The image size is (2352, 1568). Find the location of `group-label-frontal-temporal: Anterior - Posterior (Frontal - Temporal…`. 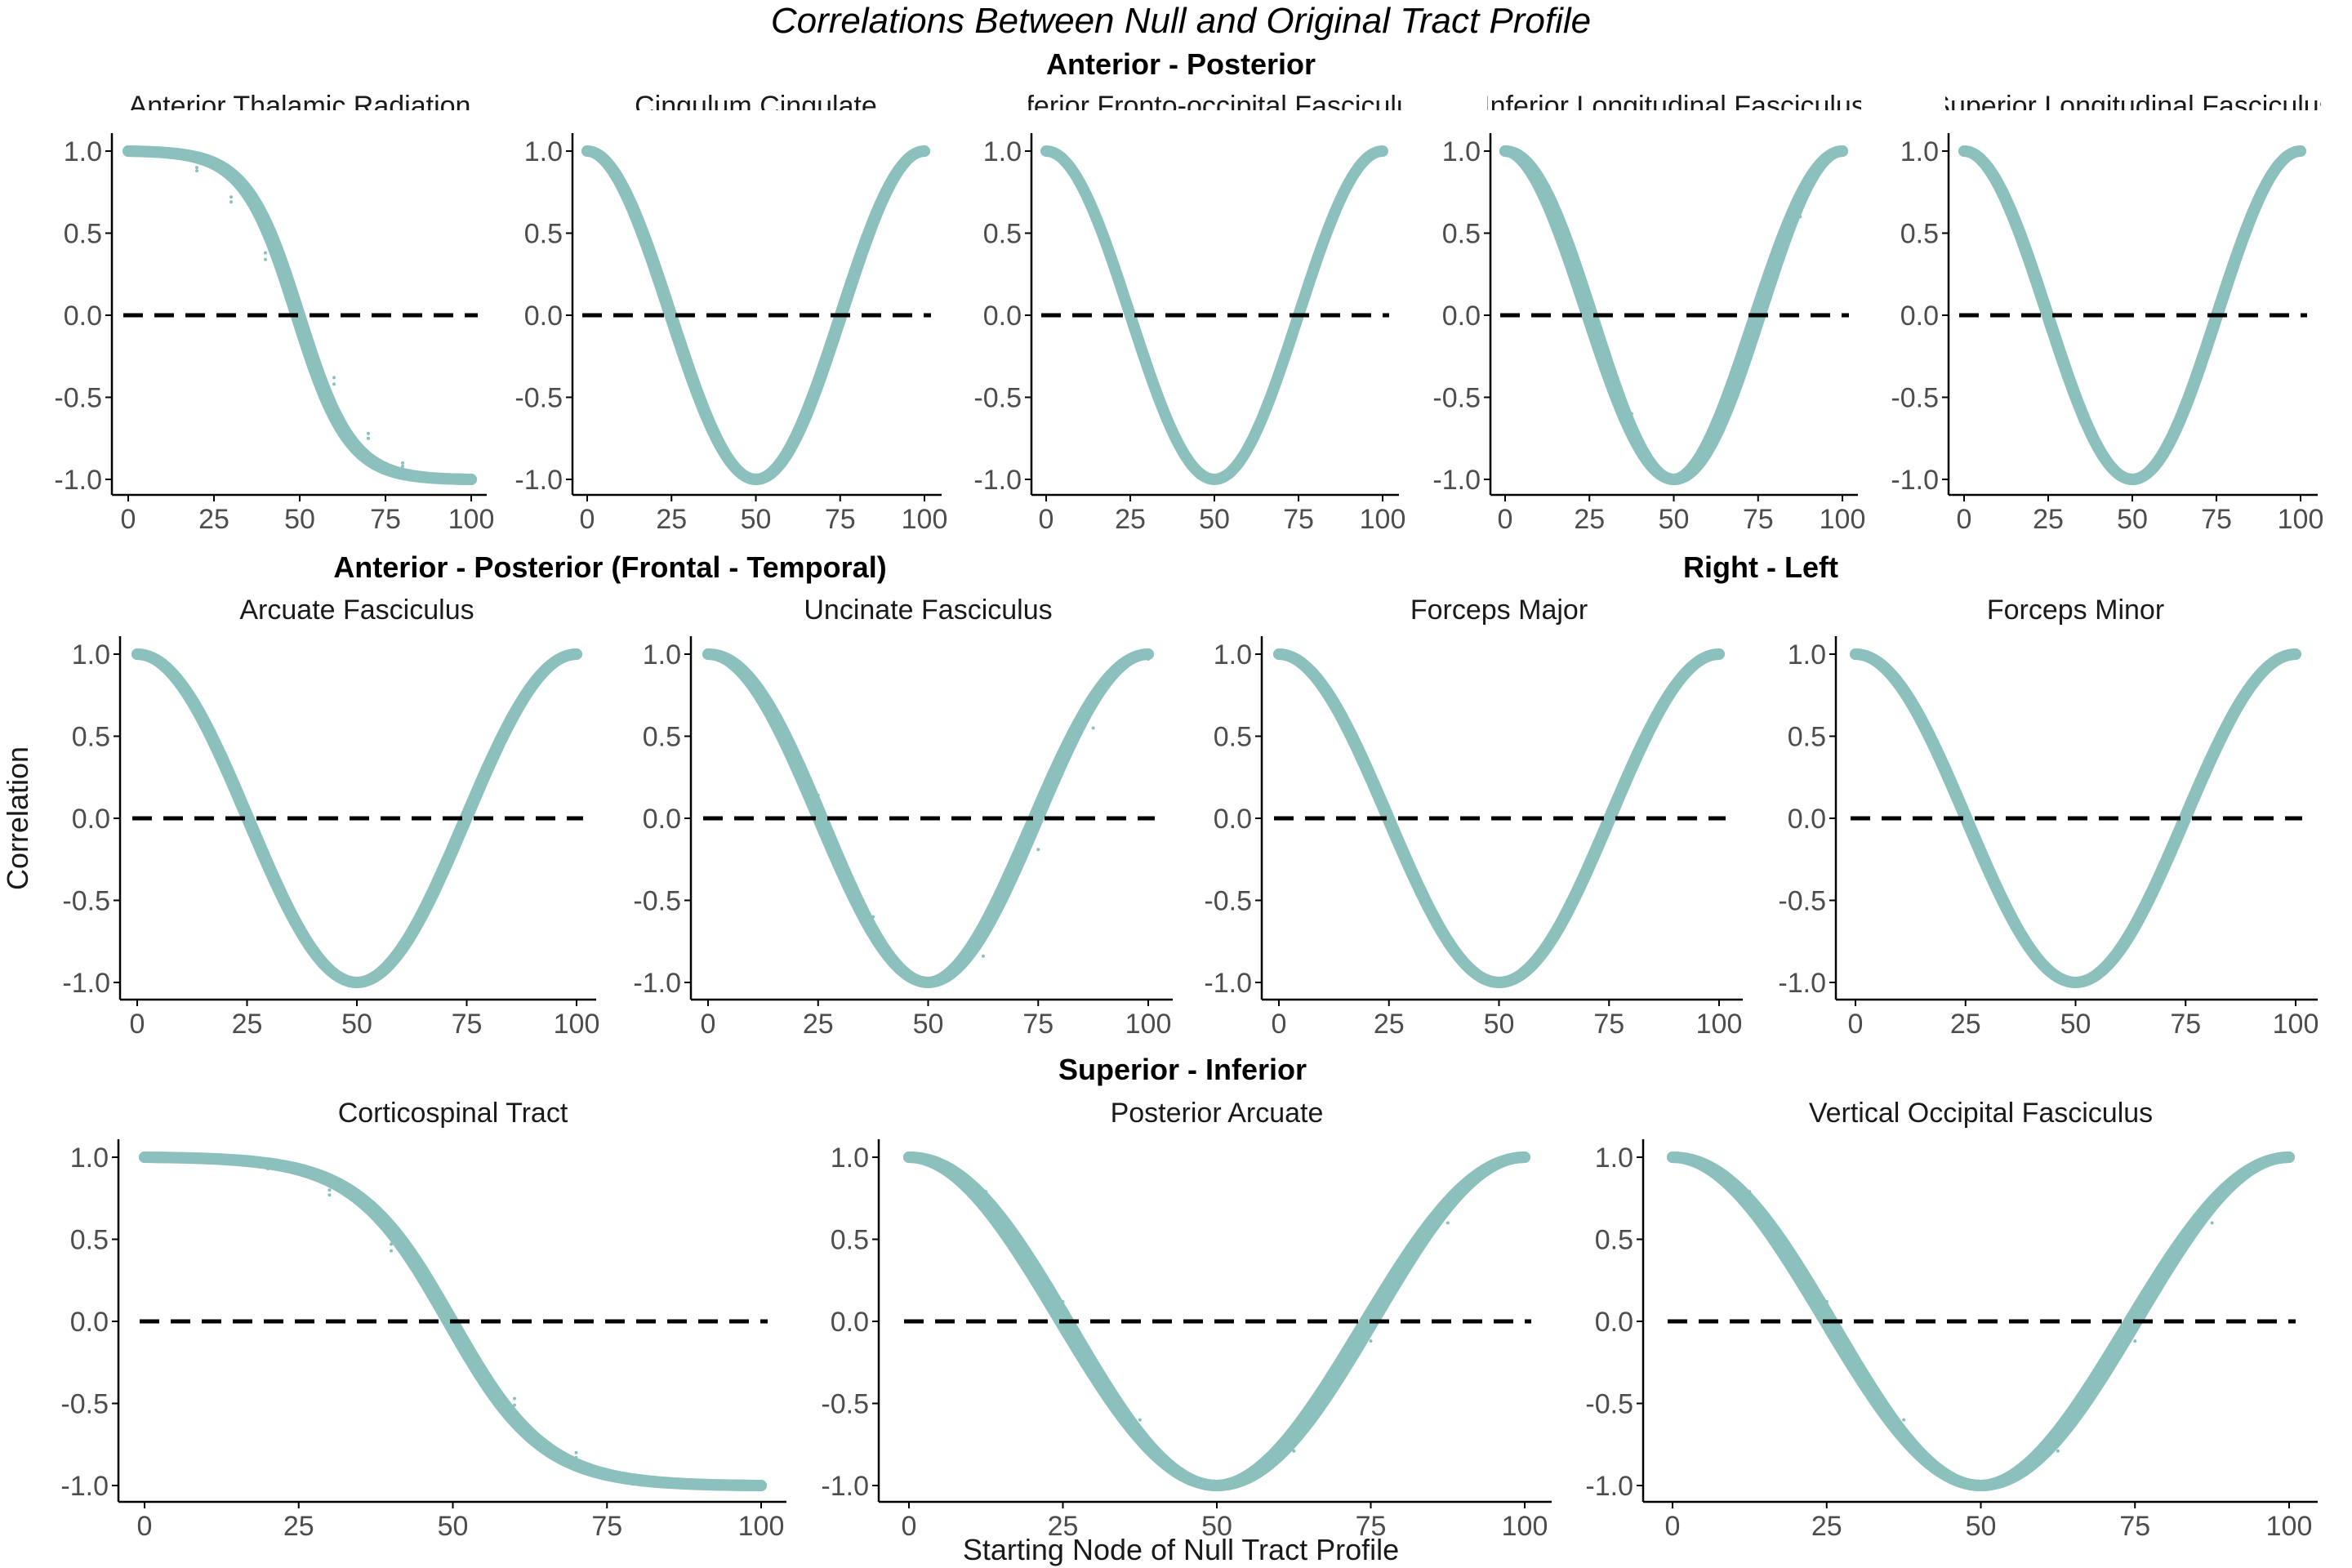

group-label-frontal-temporal: Anterior - Posterior (Frontal - Temporal… is located at coordinates (609, 567).